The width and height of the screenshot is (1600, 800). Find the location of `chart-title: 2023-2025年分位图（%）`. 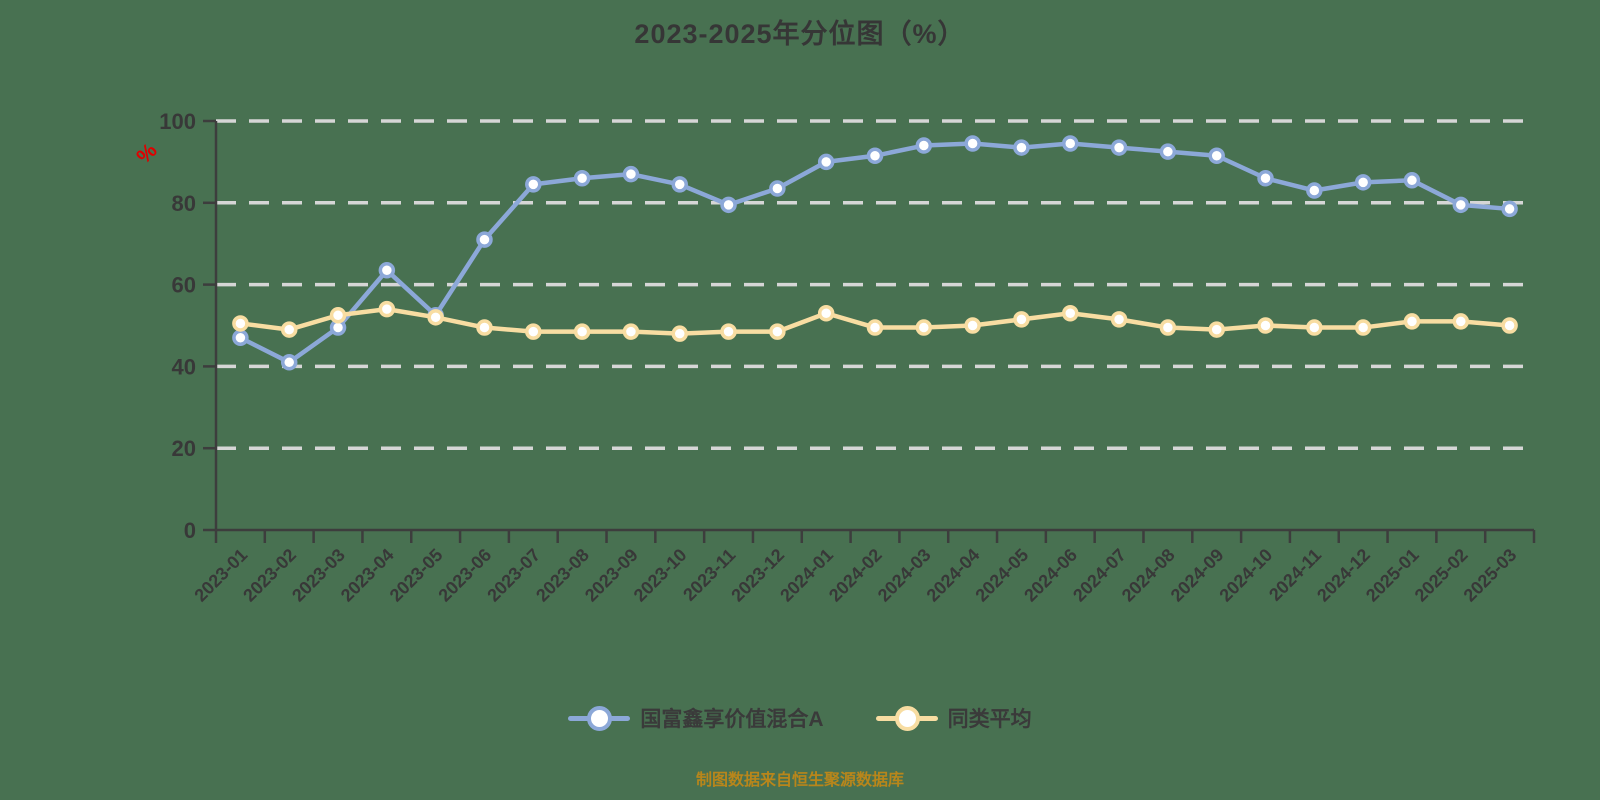

chart-title: 2023-2025年分位图（%） is located at coordinates (800, 34).